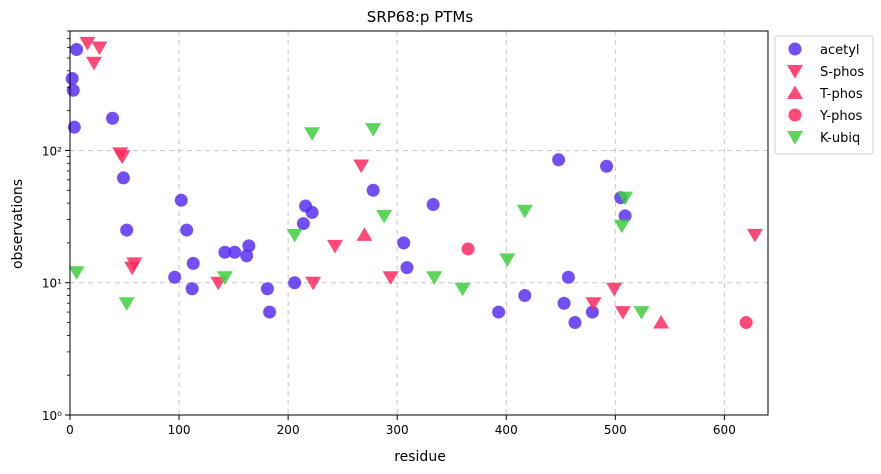  What do you see at coordinates (288, 430) in the screenshot?
I see `x-tick-label: 200` at bounding box center [288, 430].